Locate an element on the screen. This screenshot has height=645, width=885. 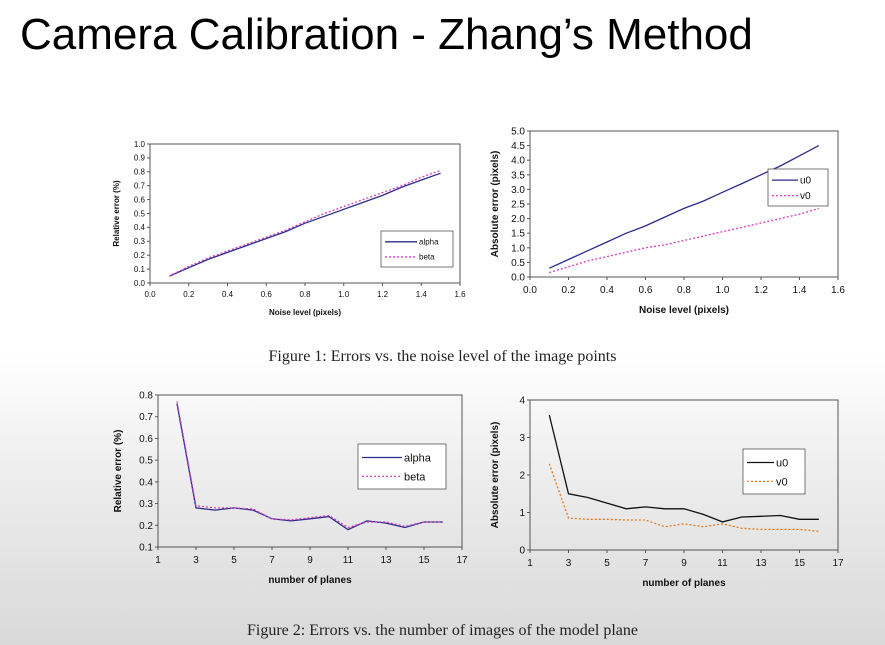
y-tick-label: 2.0 is located at coordinates (518, 219).